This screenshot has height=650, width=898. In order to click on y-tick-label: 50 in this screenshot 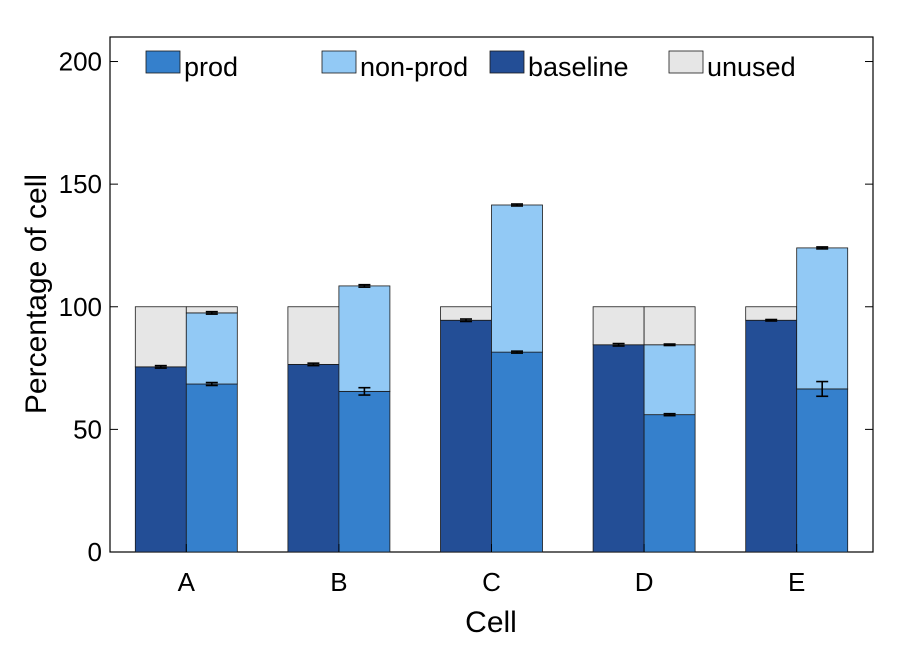, I will do `click(87, 429)`.